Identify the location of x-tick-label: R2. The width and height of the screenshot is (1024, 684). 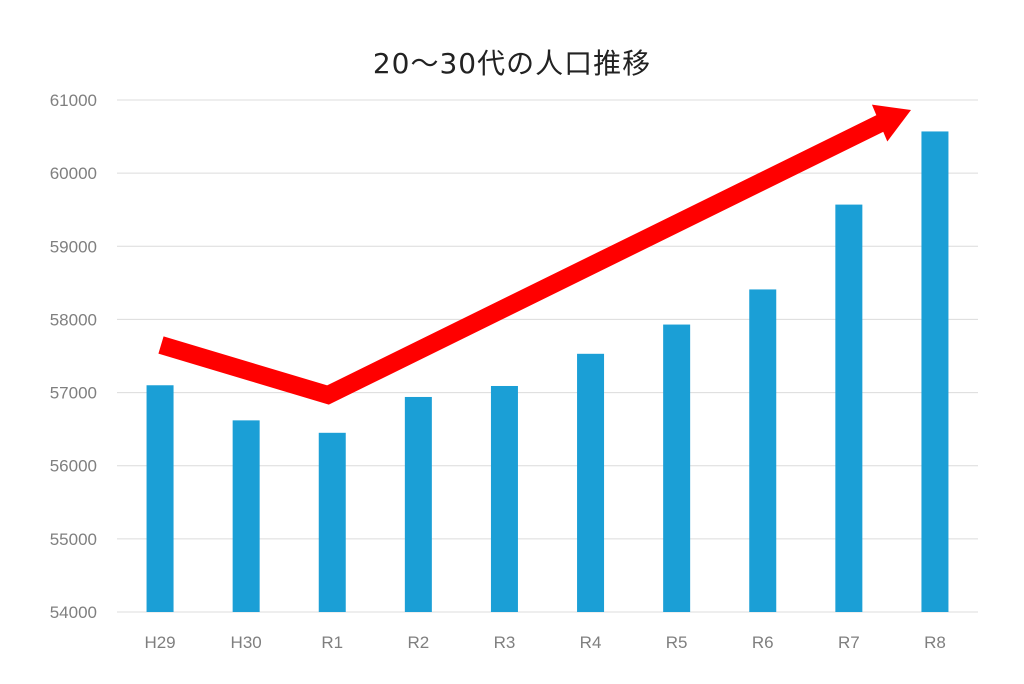
(418, 642).